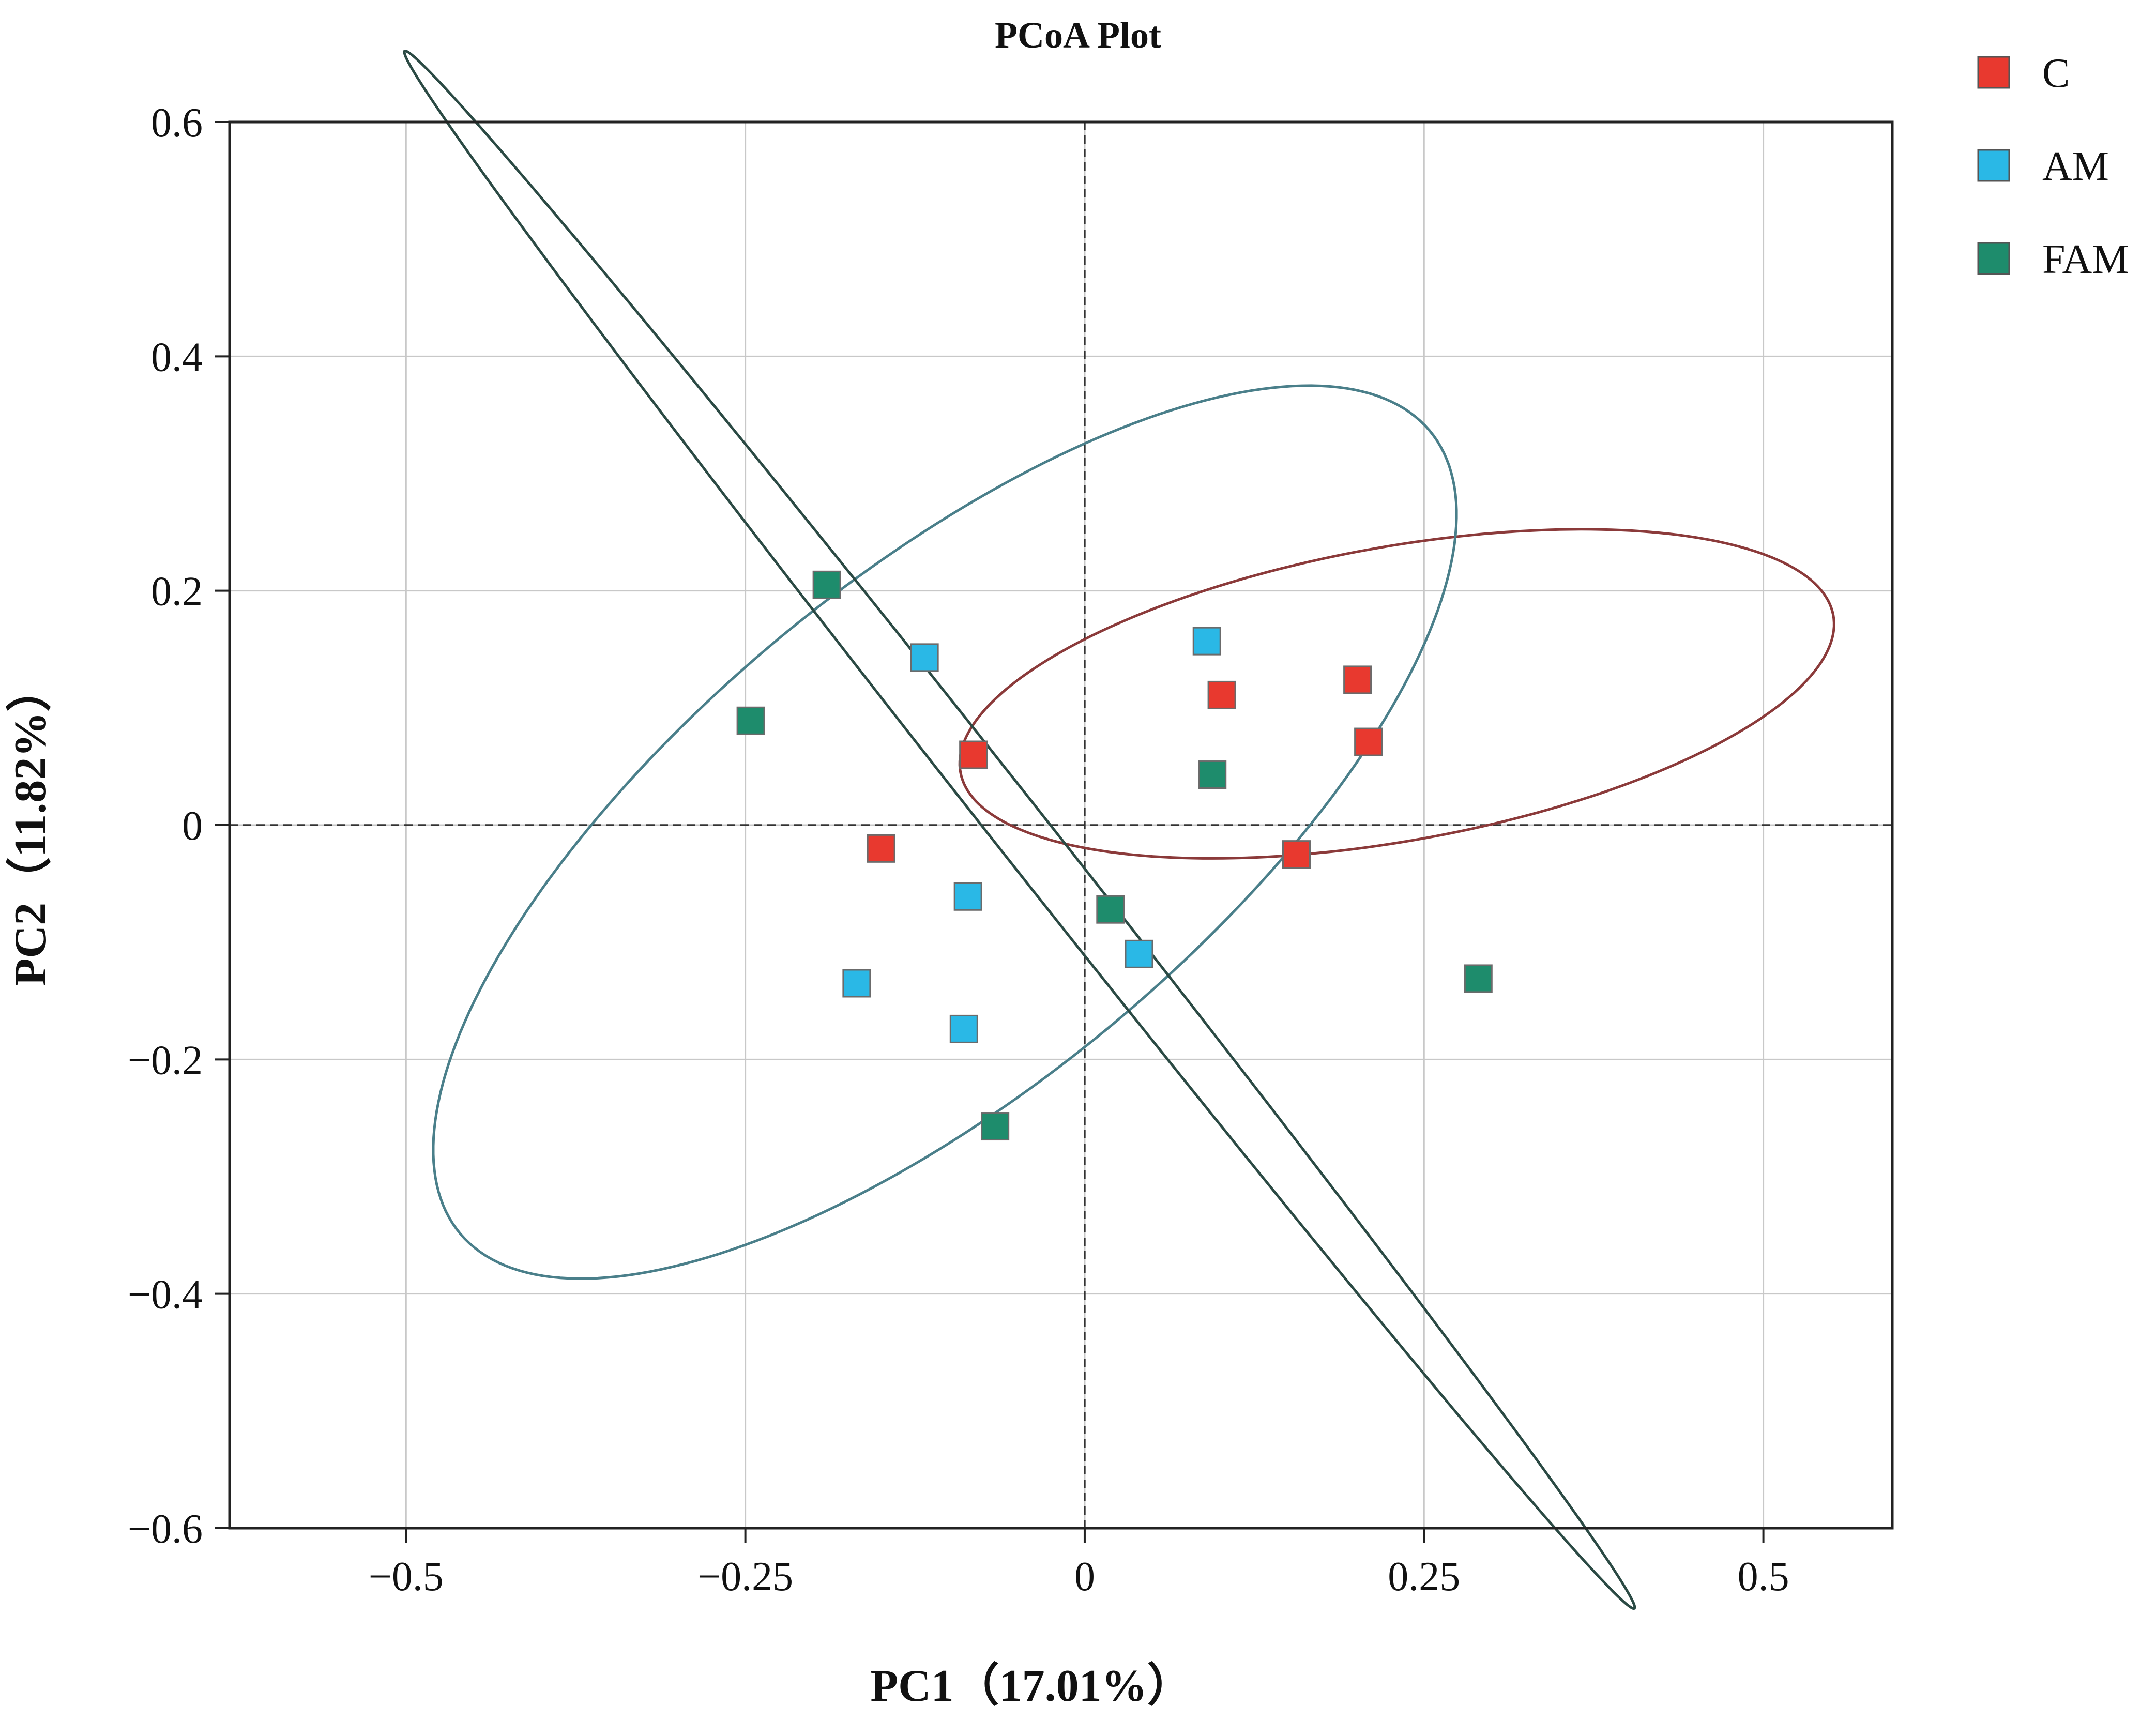 This screenshot has width=2156, height=1721. I want to click on x-tick-label: −0.25, so click(745, 1577).